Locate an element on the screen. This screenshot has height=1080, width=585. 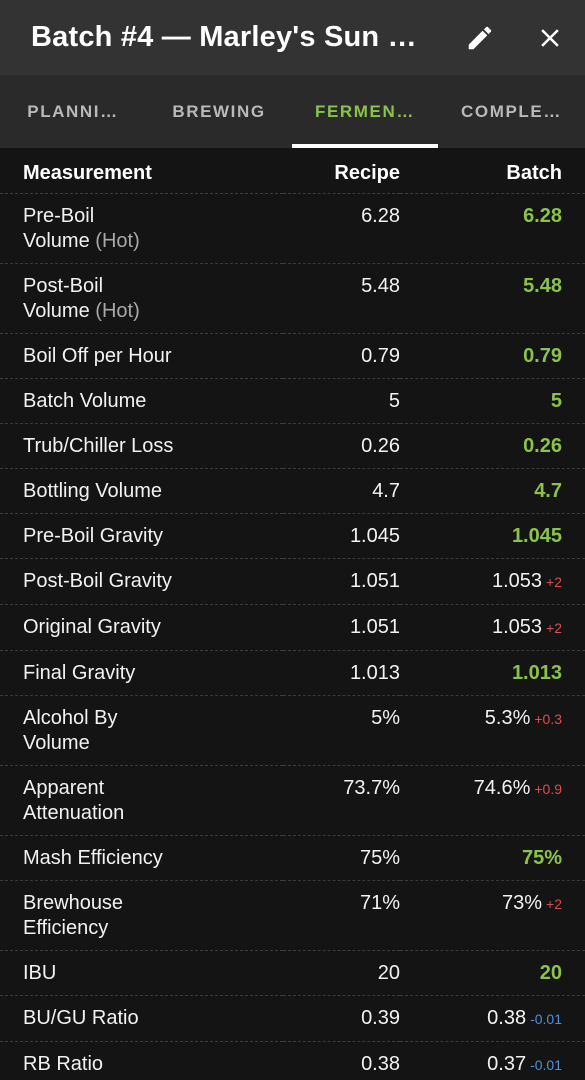
recipe-value: 0.79 is located at coordinates (341, 356).